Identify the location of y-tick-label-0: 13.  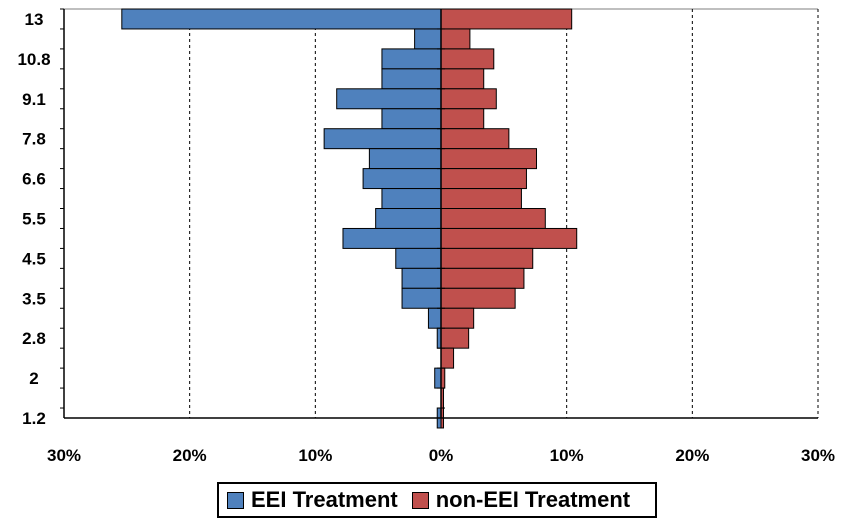
(34, 19).